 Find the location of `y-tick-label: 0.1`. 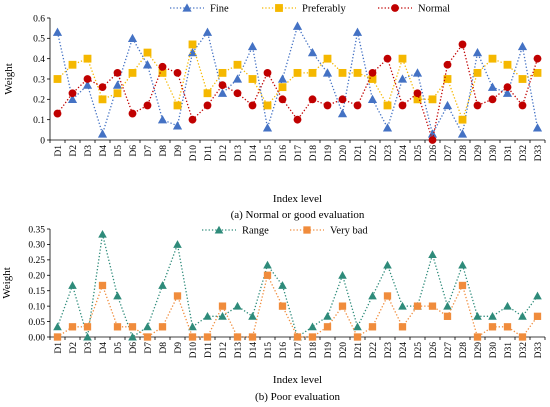

y-tick-label: 0.1 is located at coordinates (39, 121).